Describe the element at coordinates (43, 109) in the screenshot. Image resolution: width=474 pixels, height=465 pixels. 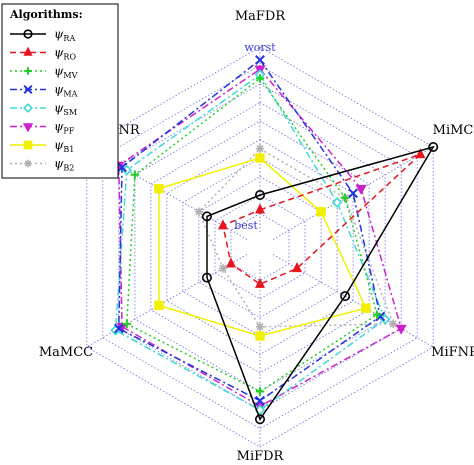
I see `legend-item-sm: ψSM` at that location.